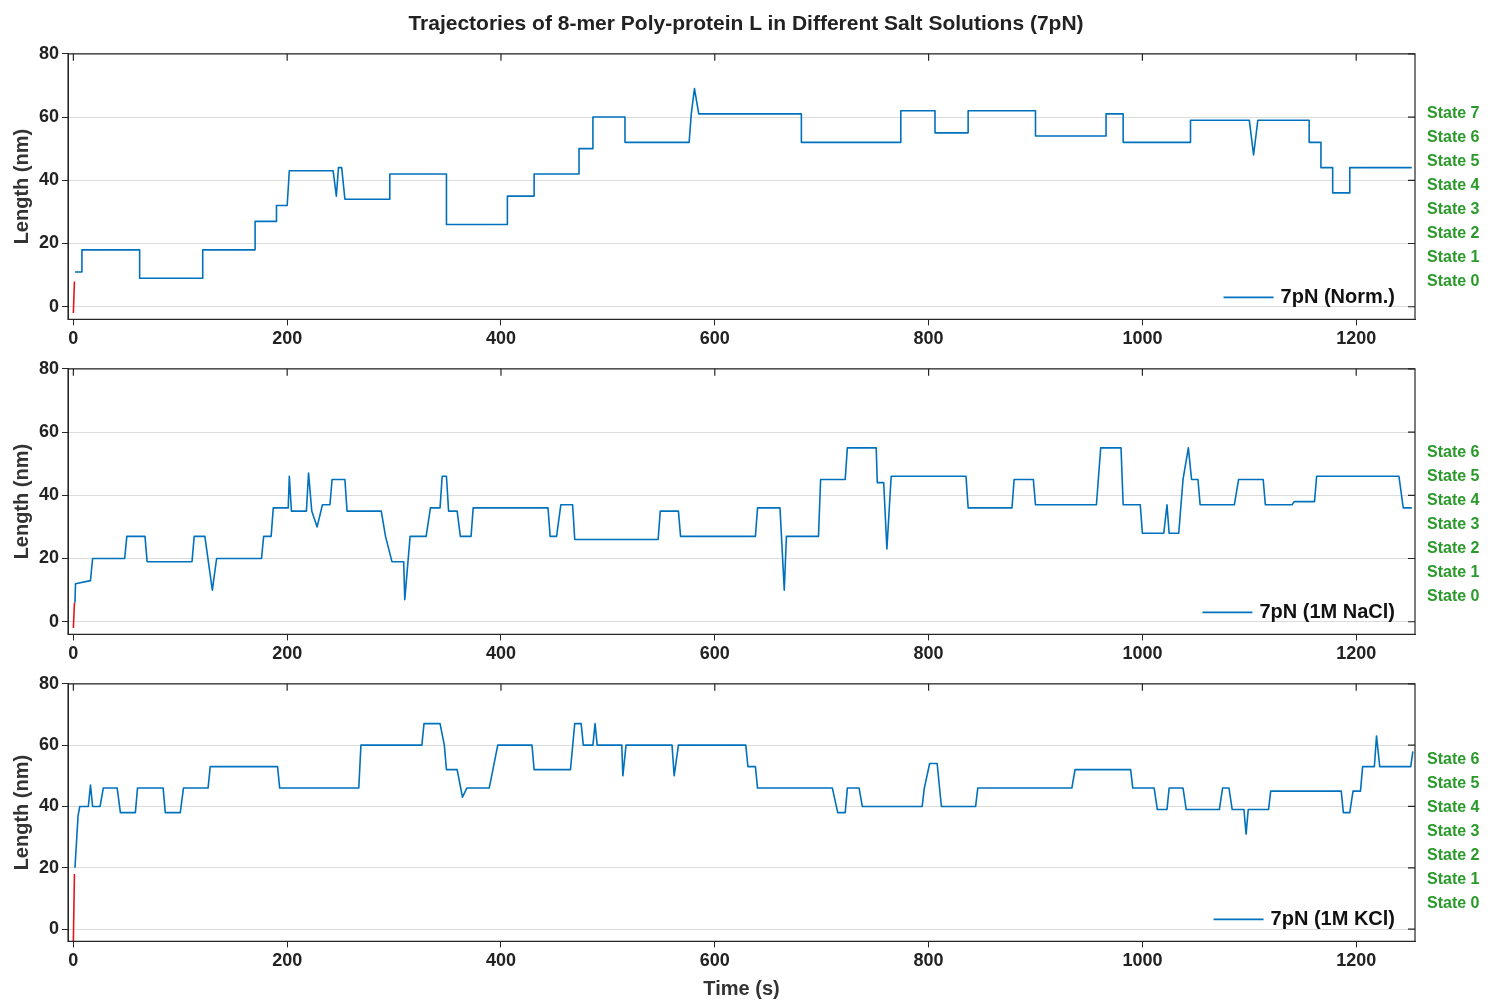 This screenshot has width=1492, height=1005. Describe the element at coordinates (1333, 917) in the screenshot. I see `legend-label: 7pN (1M KCl)` at that location.